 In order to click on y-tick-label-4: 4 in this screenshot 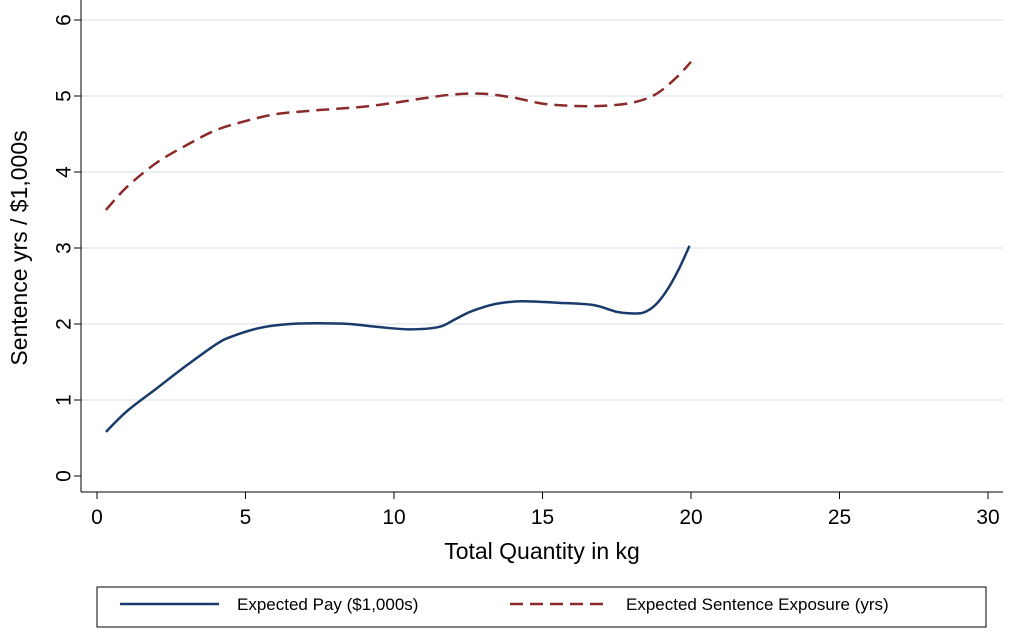, I will do `click(63, 172)`.